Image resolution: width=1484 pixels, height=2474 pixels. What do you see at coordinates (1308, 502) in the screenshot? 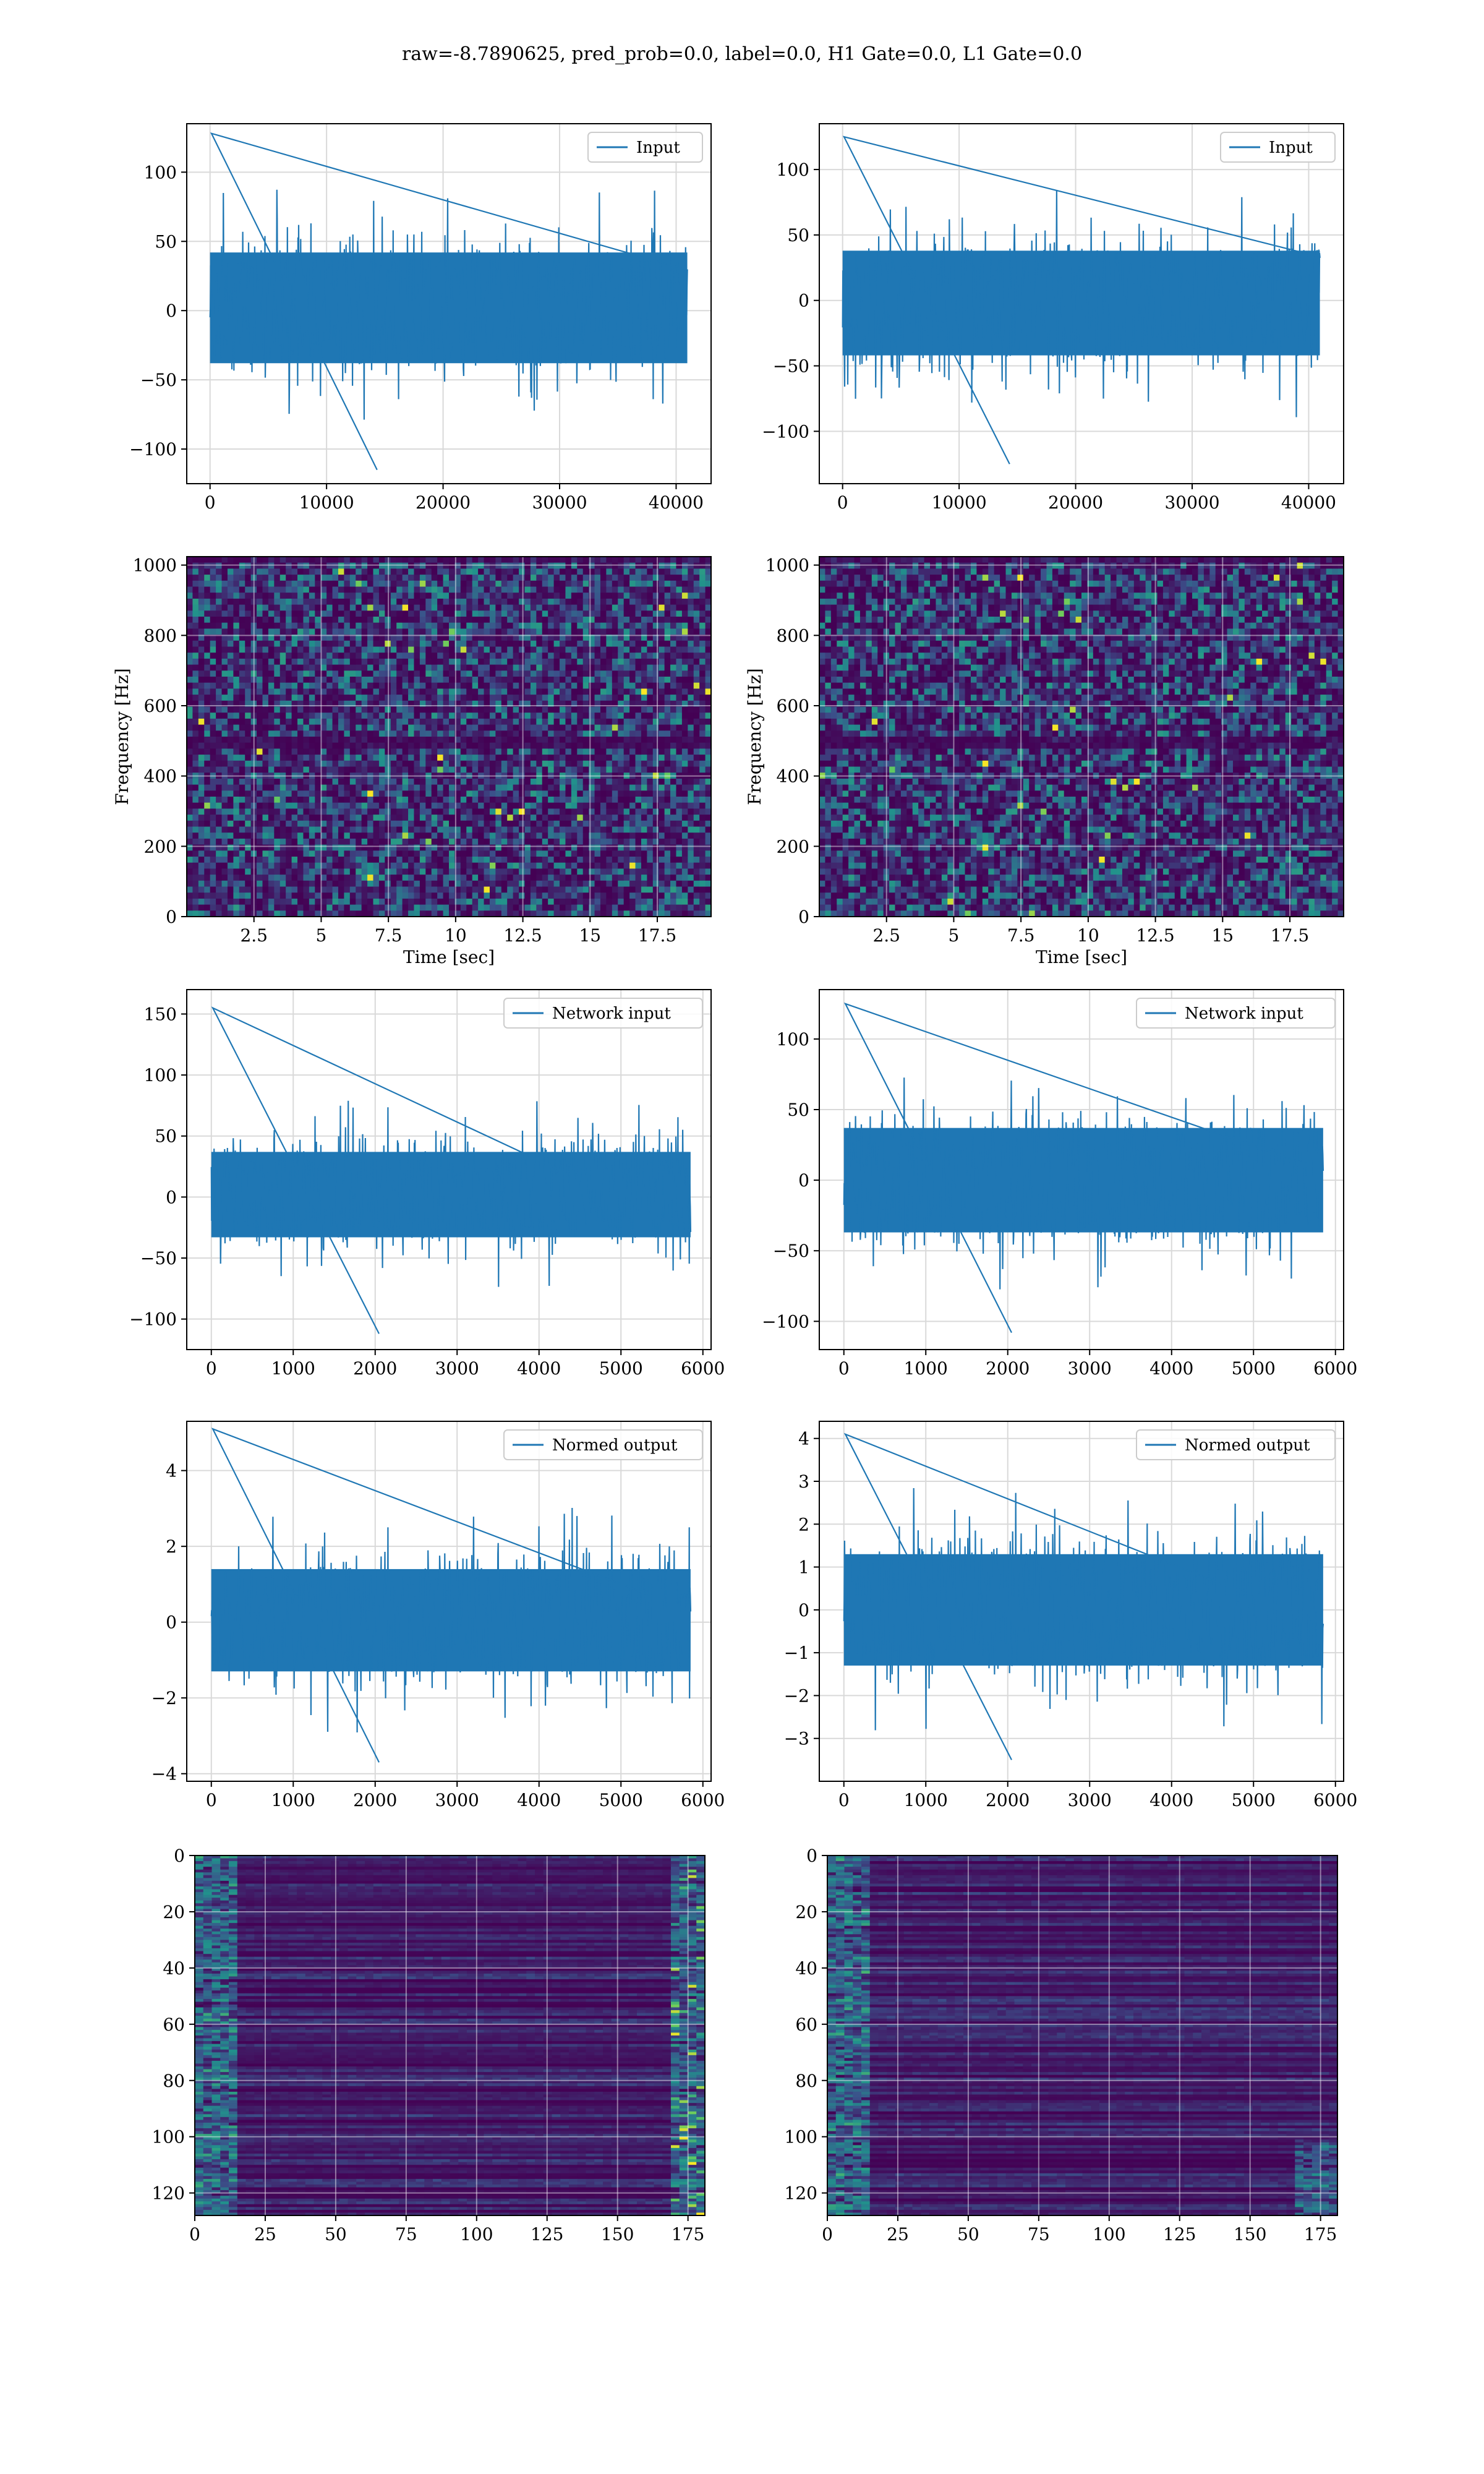
I see `x-tick-label: 40000` at bounding box center [1308, 502].